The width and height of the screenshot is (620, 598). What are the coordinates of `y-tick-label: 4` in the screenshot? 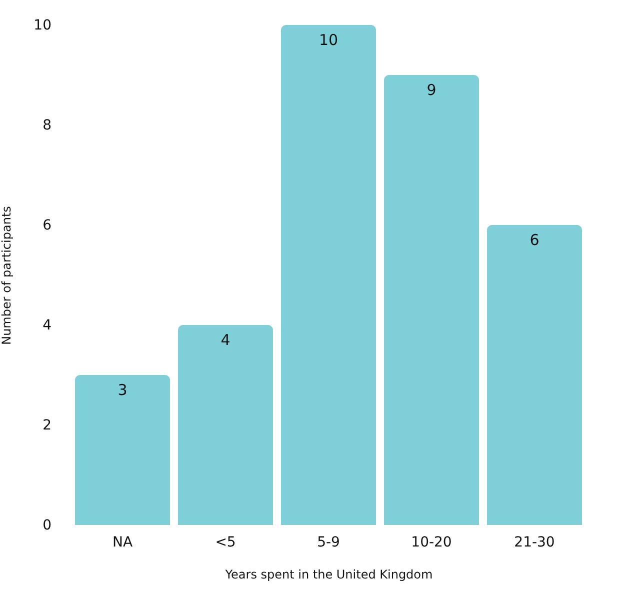 It's located at (47, 326).